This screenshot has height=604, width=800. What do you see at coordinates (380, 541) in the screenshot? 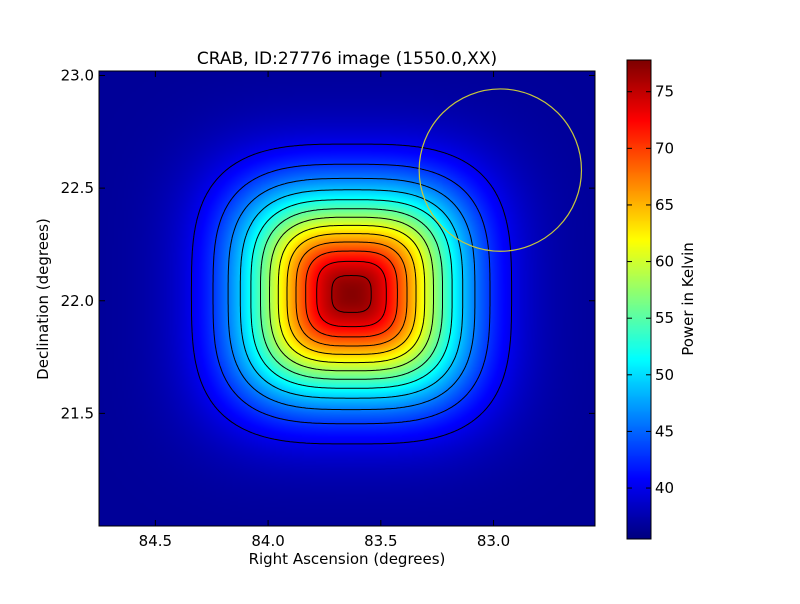
I see `x-tick-label: 83.5` at bounding box center [380, 541].